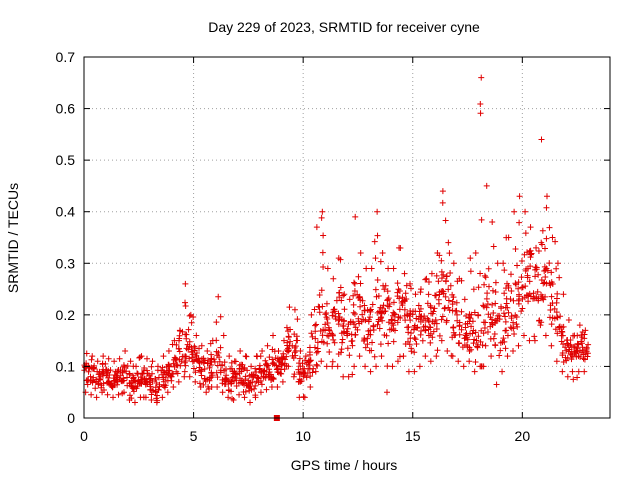 Image resolution: width=640 pixels, height=480 pixels. Describe the element at coordinates (344, 465) in the screenshot. I see `x-axis-label: GPS time / hours` at that location.